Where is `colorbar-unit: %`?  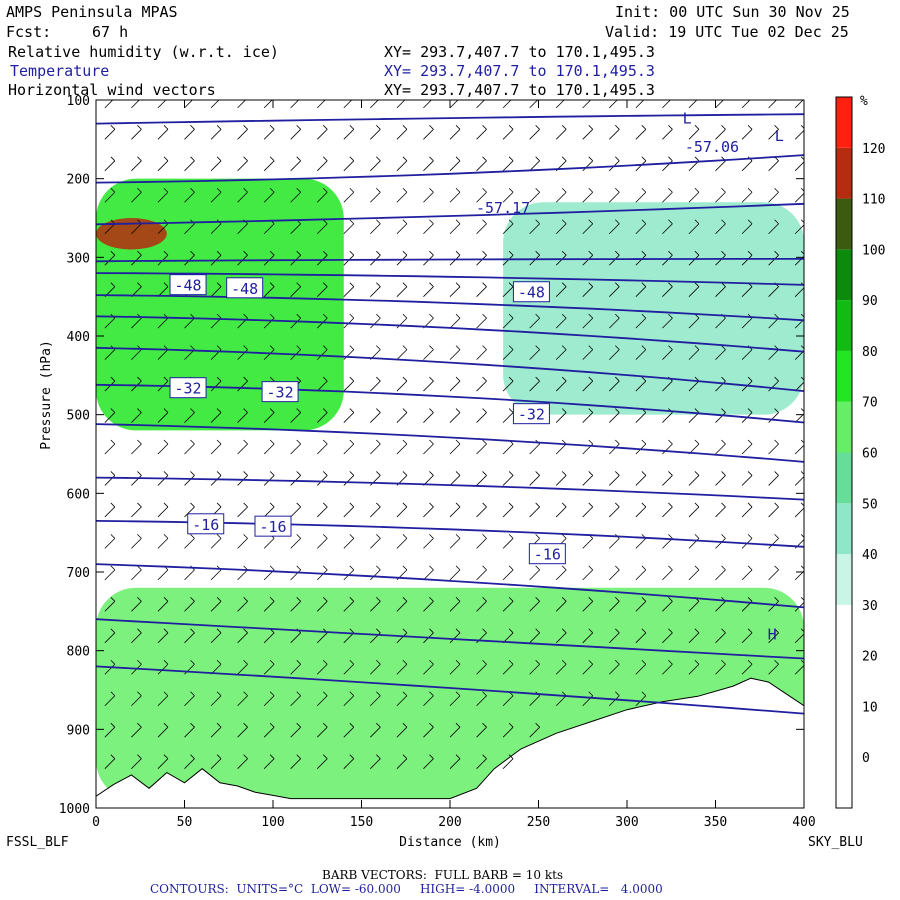
colorbar-unit: % is located at coordinates (864, 101).